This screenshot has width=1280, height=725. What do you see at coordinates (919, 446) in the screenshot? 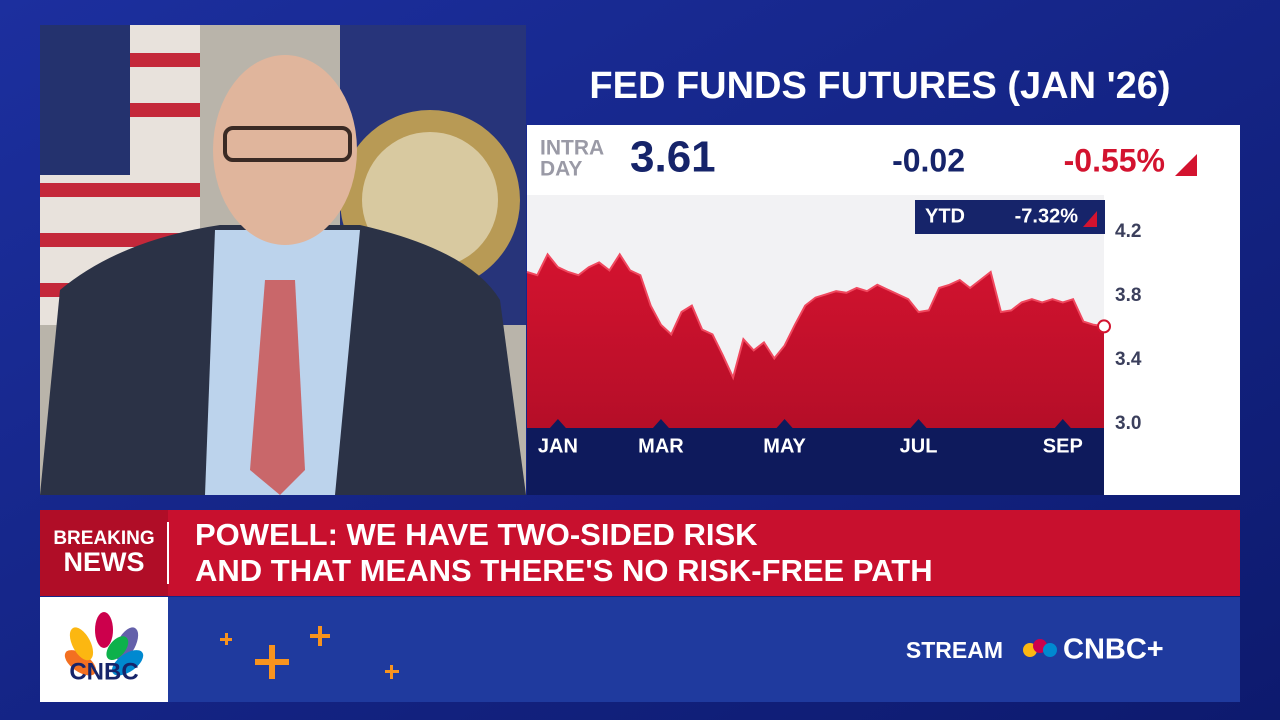
I see `x-tick-label: JUL` at bounding box center [919, 446].